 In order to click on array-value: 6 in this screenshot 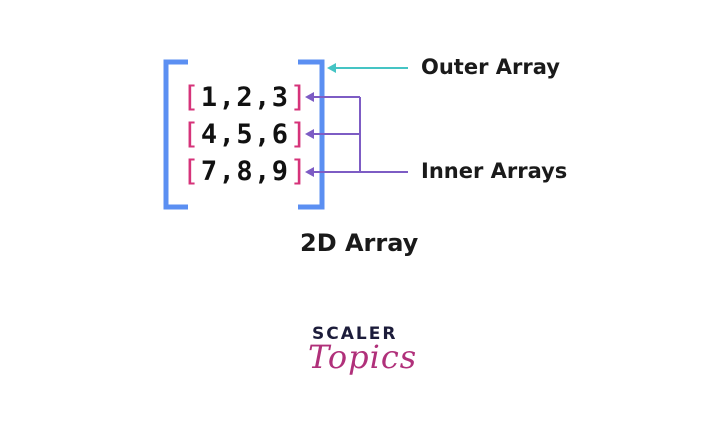, I will do `click(280, 134)`.